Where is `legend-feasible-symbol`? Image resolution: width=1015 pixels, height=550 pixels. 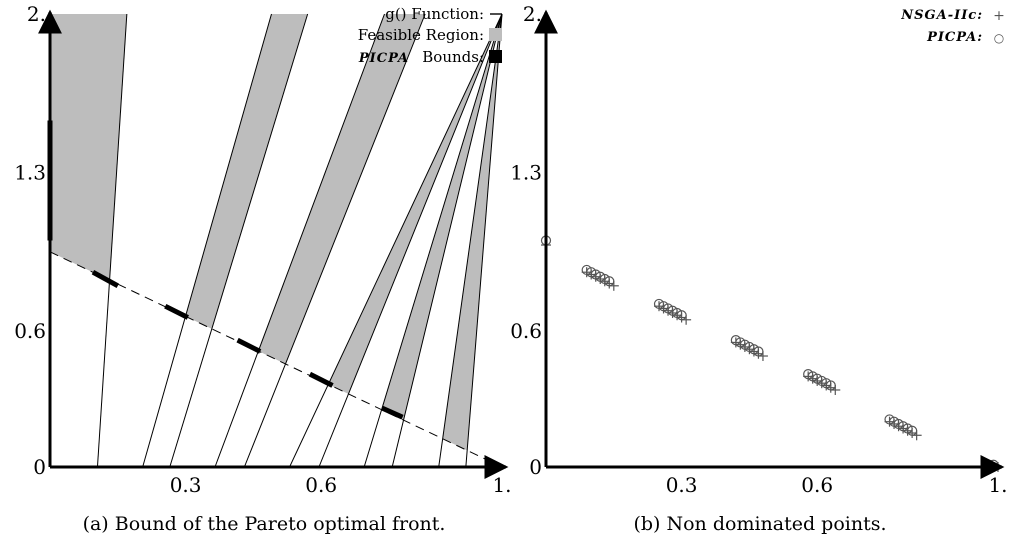
legend-feasible-symbol is located at coordinates (495, 34).